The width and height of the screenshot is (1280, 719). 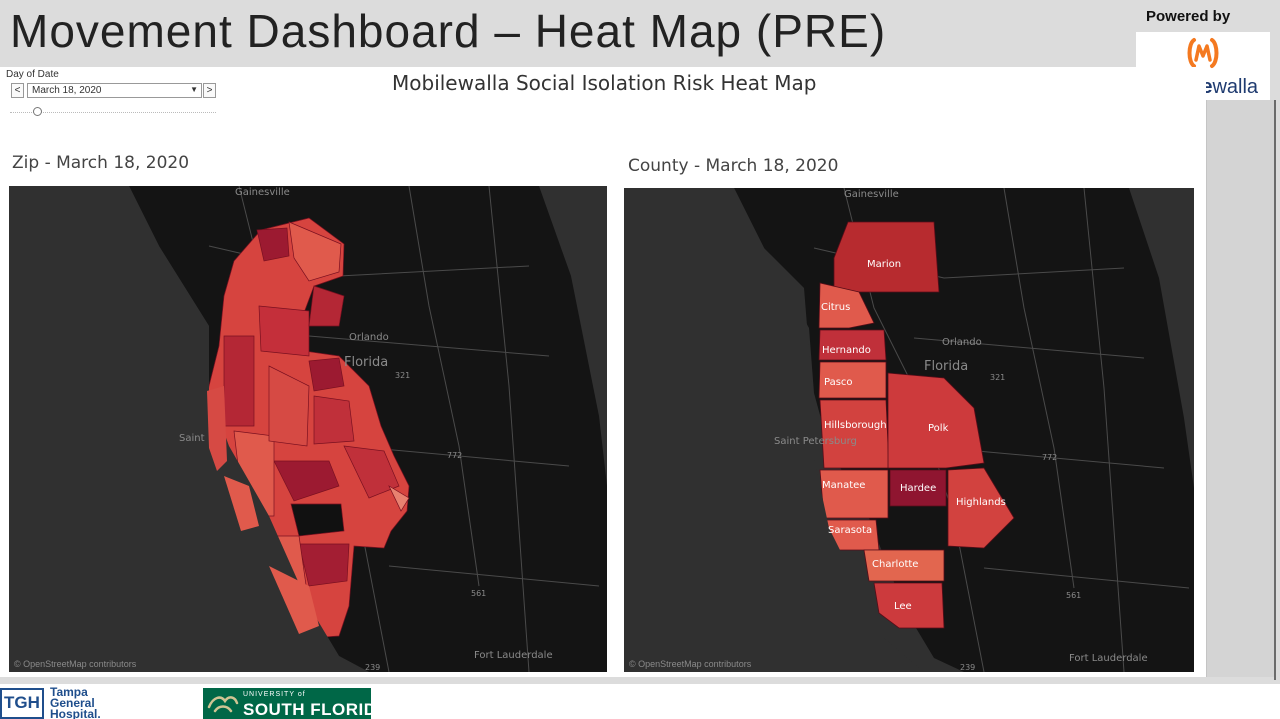 What do you see at coordinates (32, 74) in the screenshot?
I see `date-filter-label: Day of Date` at bounding box center [32, 74].